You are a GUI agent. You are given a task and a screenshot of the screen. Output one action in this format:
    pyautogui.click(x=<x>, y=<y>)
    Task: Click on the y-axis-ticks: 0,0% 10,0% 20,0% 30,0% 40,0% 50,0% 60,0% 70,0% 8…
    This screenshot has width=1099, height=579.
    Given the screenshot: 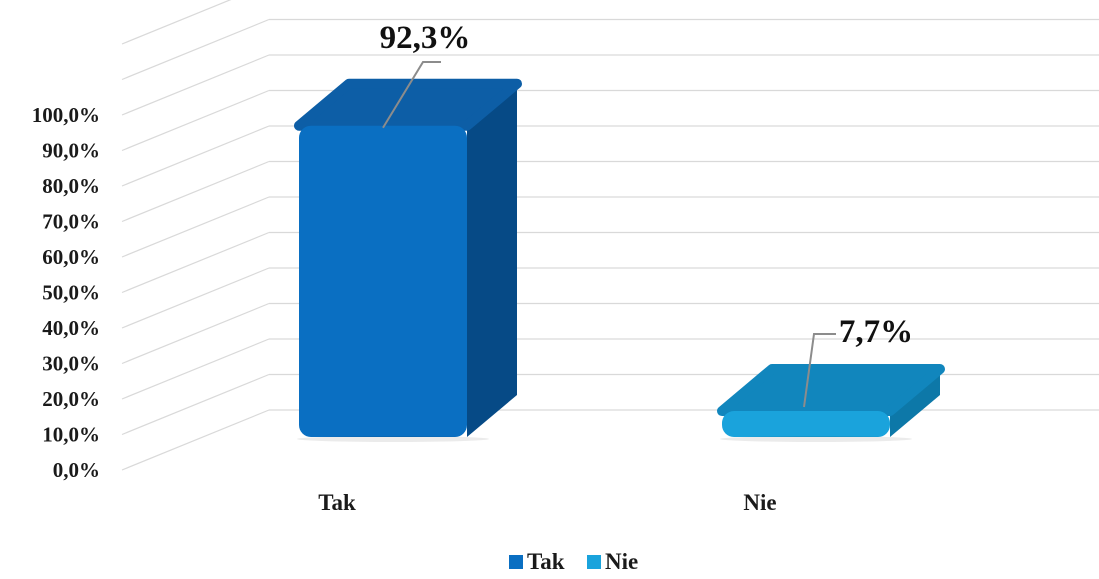 What is the action you would take?
    pyautogui.click(x=66, y=292)
    